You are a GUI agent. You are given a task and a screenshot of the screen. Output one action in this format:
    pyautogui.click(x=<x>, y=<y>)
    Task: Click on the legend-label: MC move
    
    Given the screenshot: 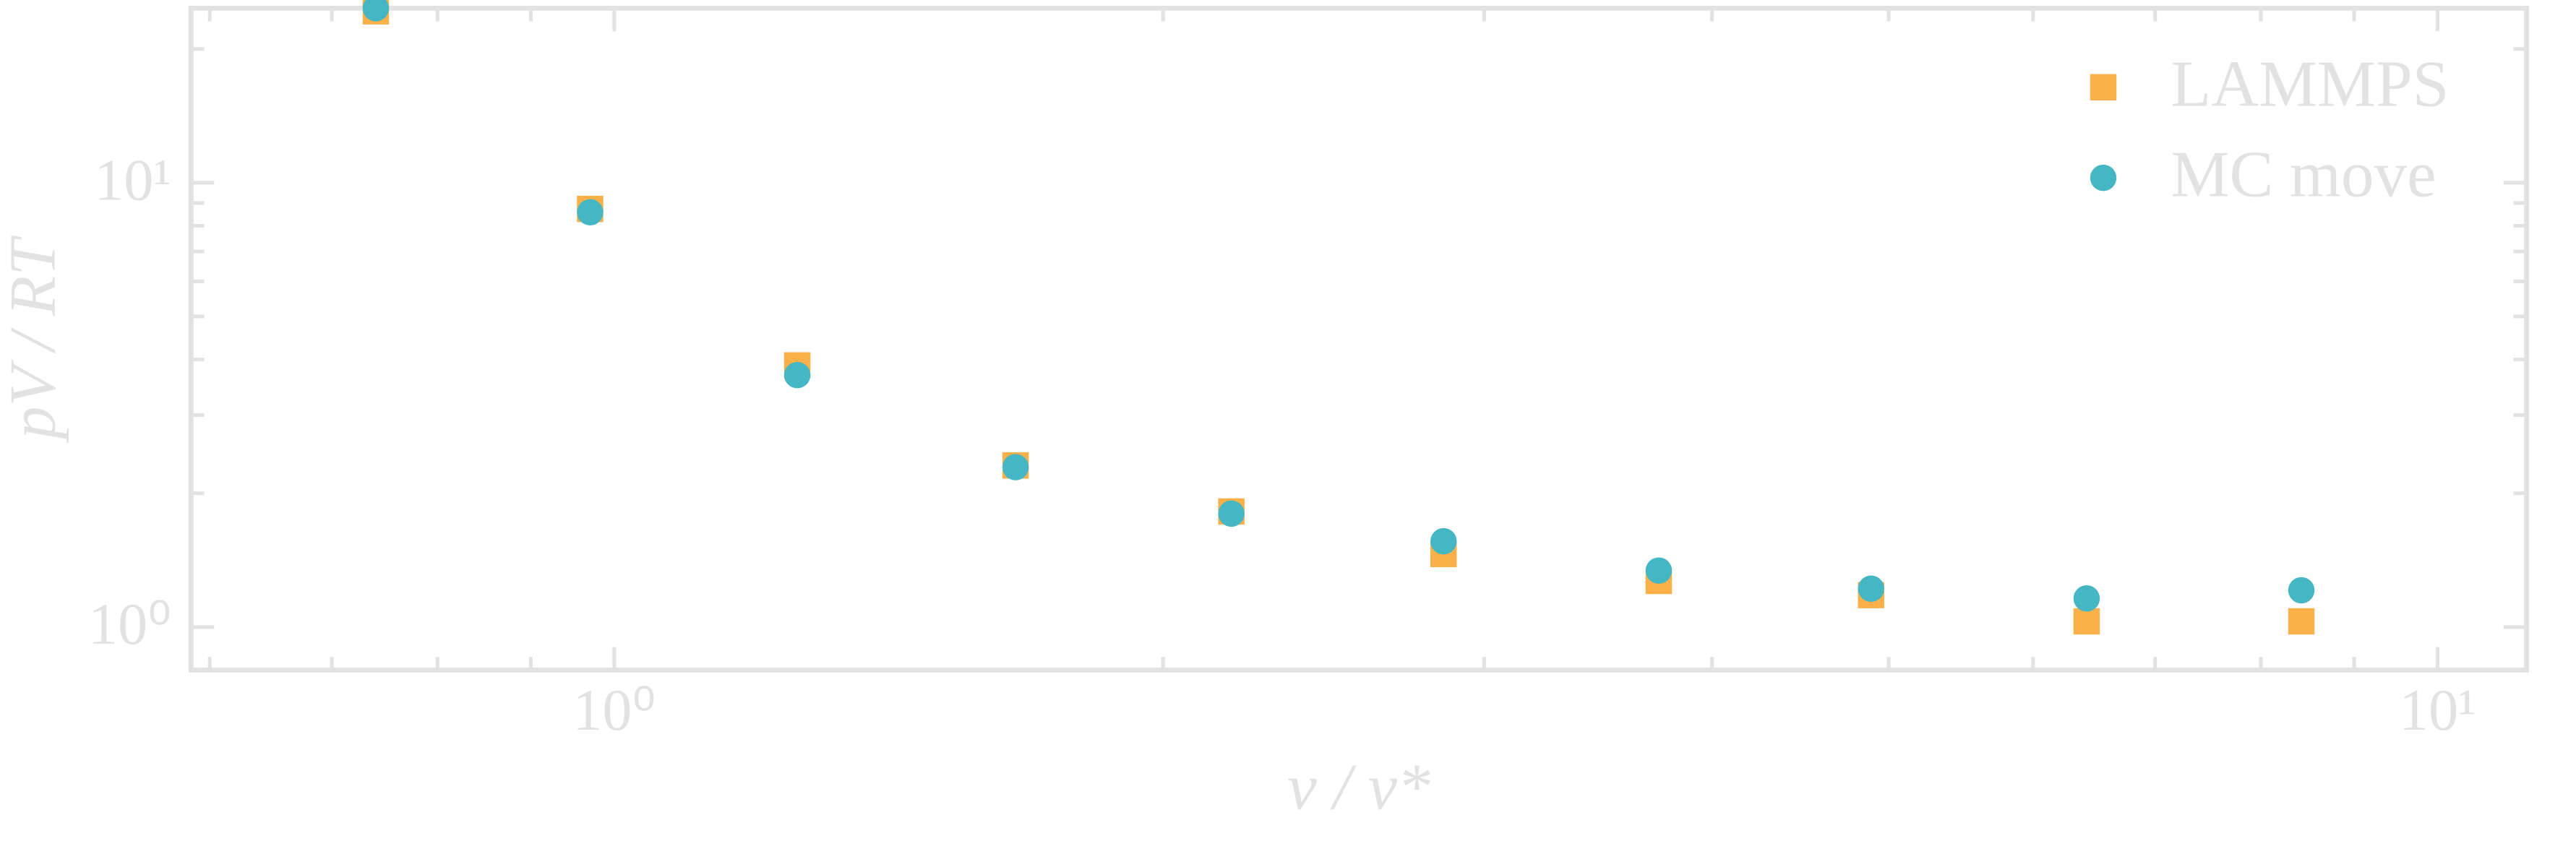 What is the action you would take?
    pyautogui.click(x=2304, y=174)
    